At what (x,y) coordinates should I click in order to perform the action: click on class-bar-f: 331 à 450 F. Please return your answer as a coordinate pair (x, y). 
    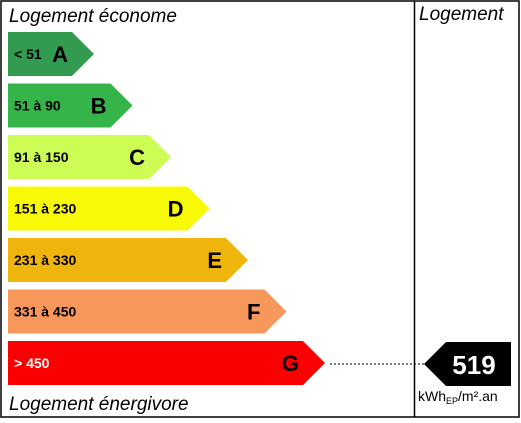
    Looking at the image, I should click on (147, 311).